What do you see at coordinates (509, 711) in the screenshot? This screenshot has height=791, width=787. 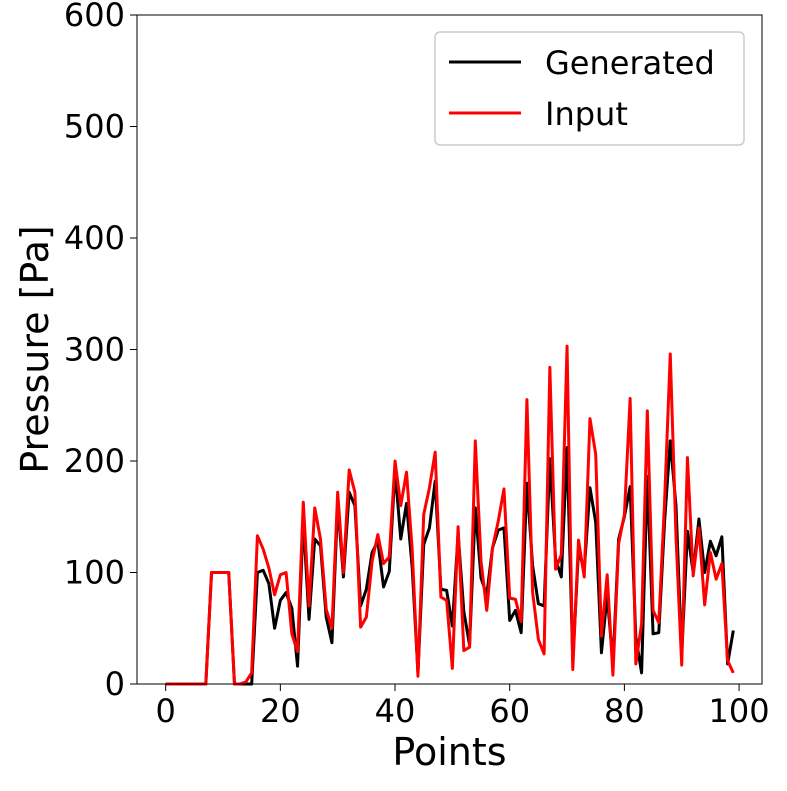 I see `x-tick-label: 60` at bounding box center [509, 711].